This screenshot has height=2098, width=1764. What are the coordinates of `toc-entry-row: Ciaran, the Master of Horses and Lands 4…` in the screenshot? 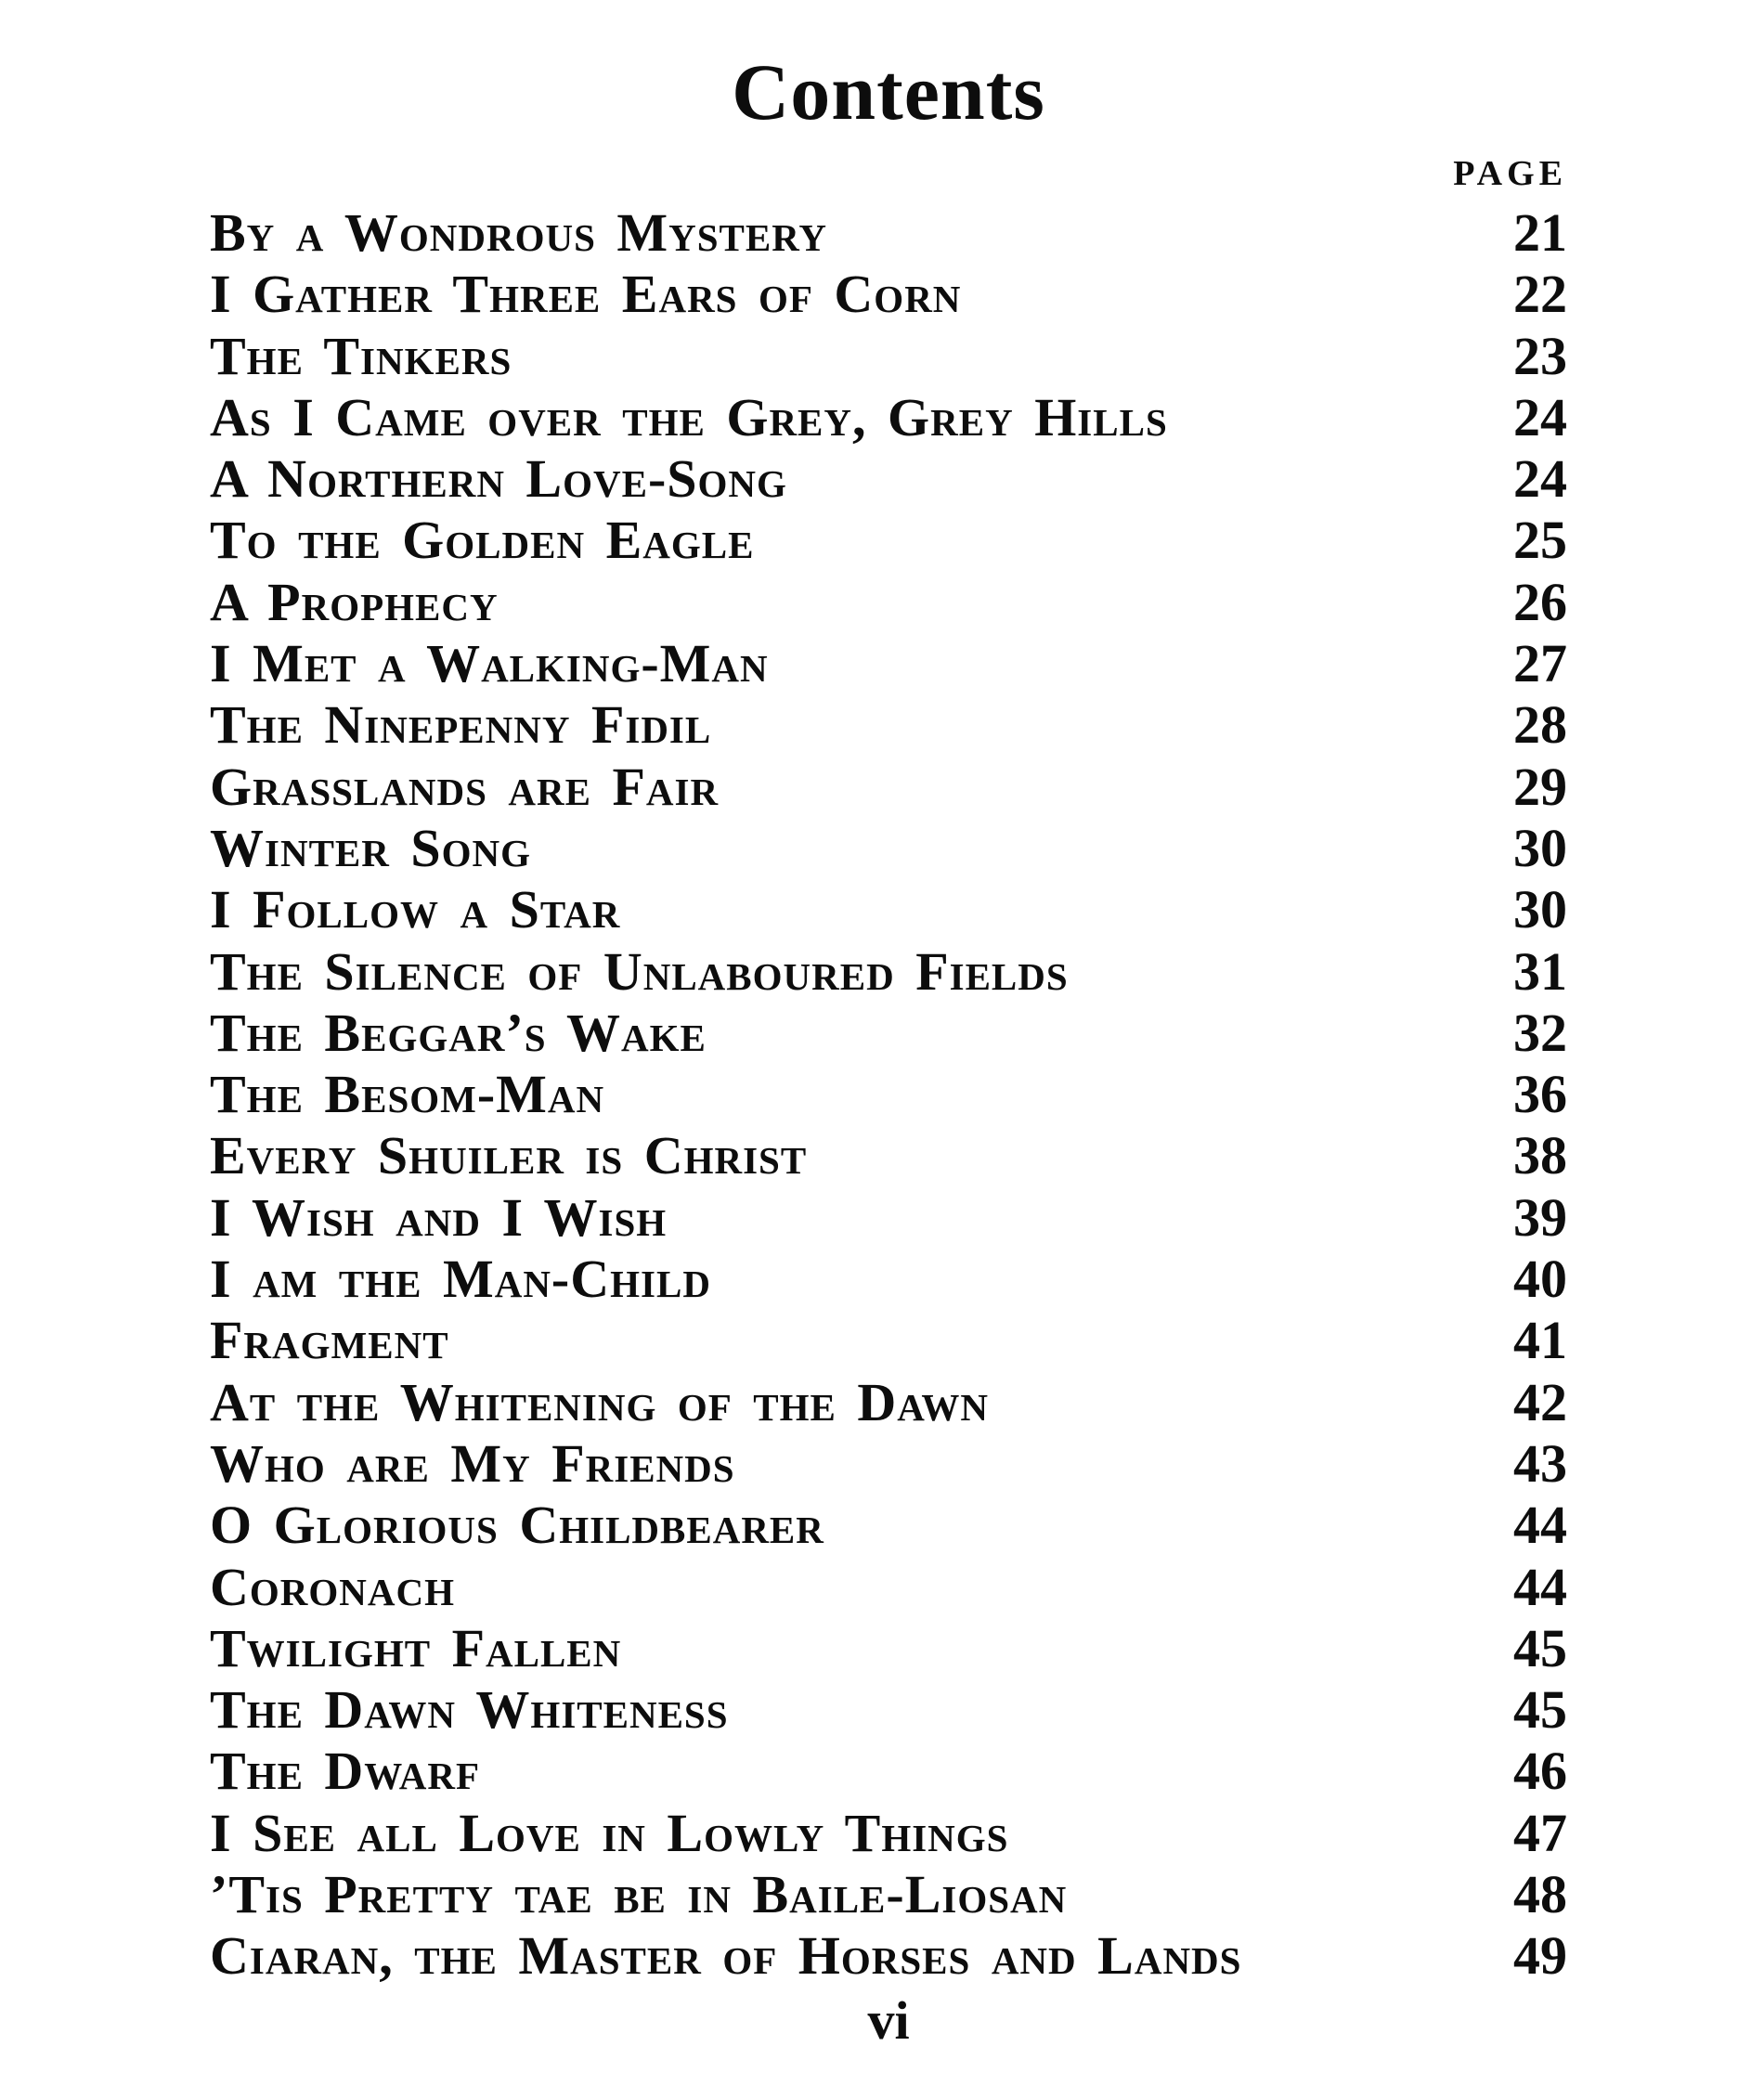 It's located at (888, 1956).